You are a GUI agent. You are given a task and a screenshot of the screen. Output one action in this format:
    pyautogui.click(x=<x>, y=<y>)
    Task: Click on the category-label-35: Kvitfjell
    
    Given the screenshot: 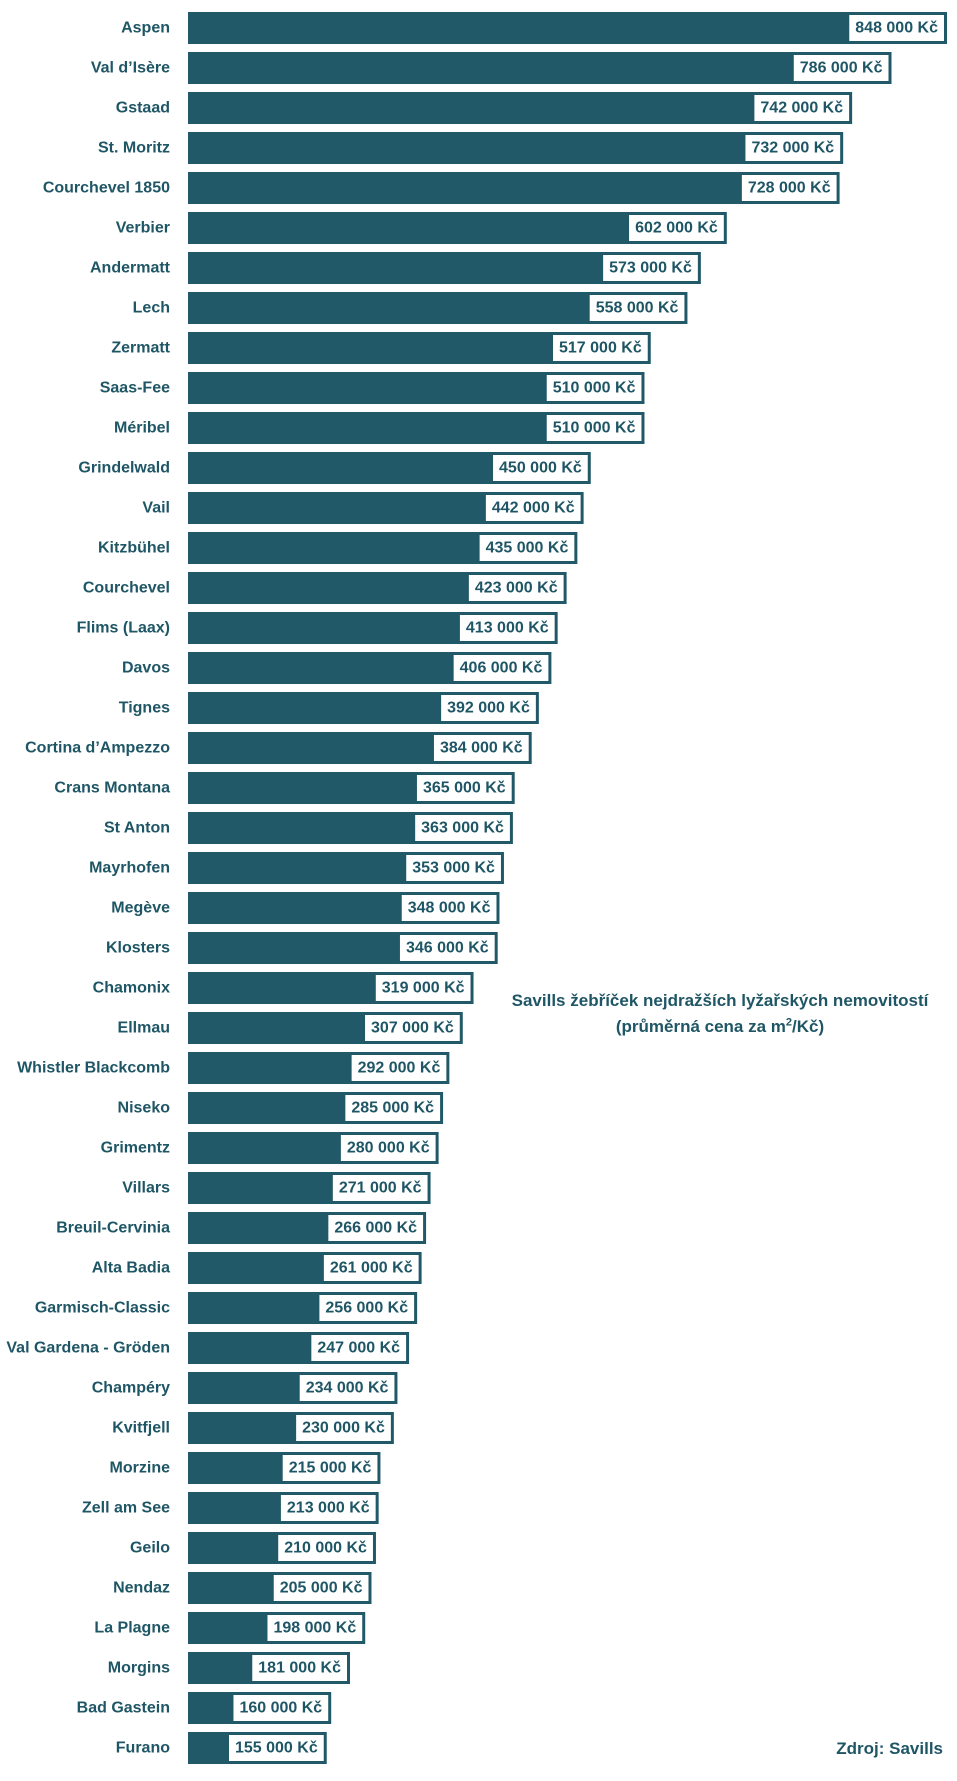 What is the action you would take?
    pyautogui.click(x=141, y=1428)
    